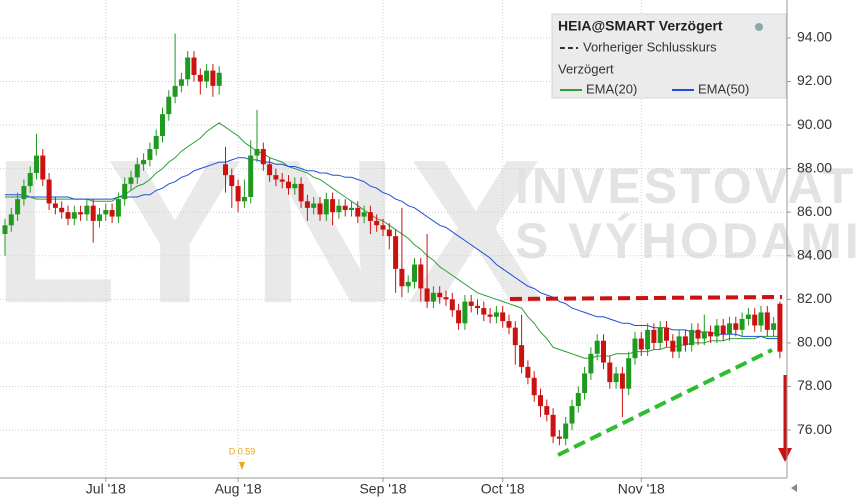 Image resolution: width=862 pixels, height=501 pixels. What do you see at coordinates (685, 186) in the screenshot?
I see `watermark-line: INVESTOVAT` at bounding box center [685, 186].